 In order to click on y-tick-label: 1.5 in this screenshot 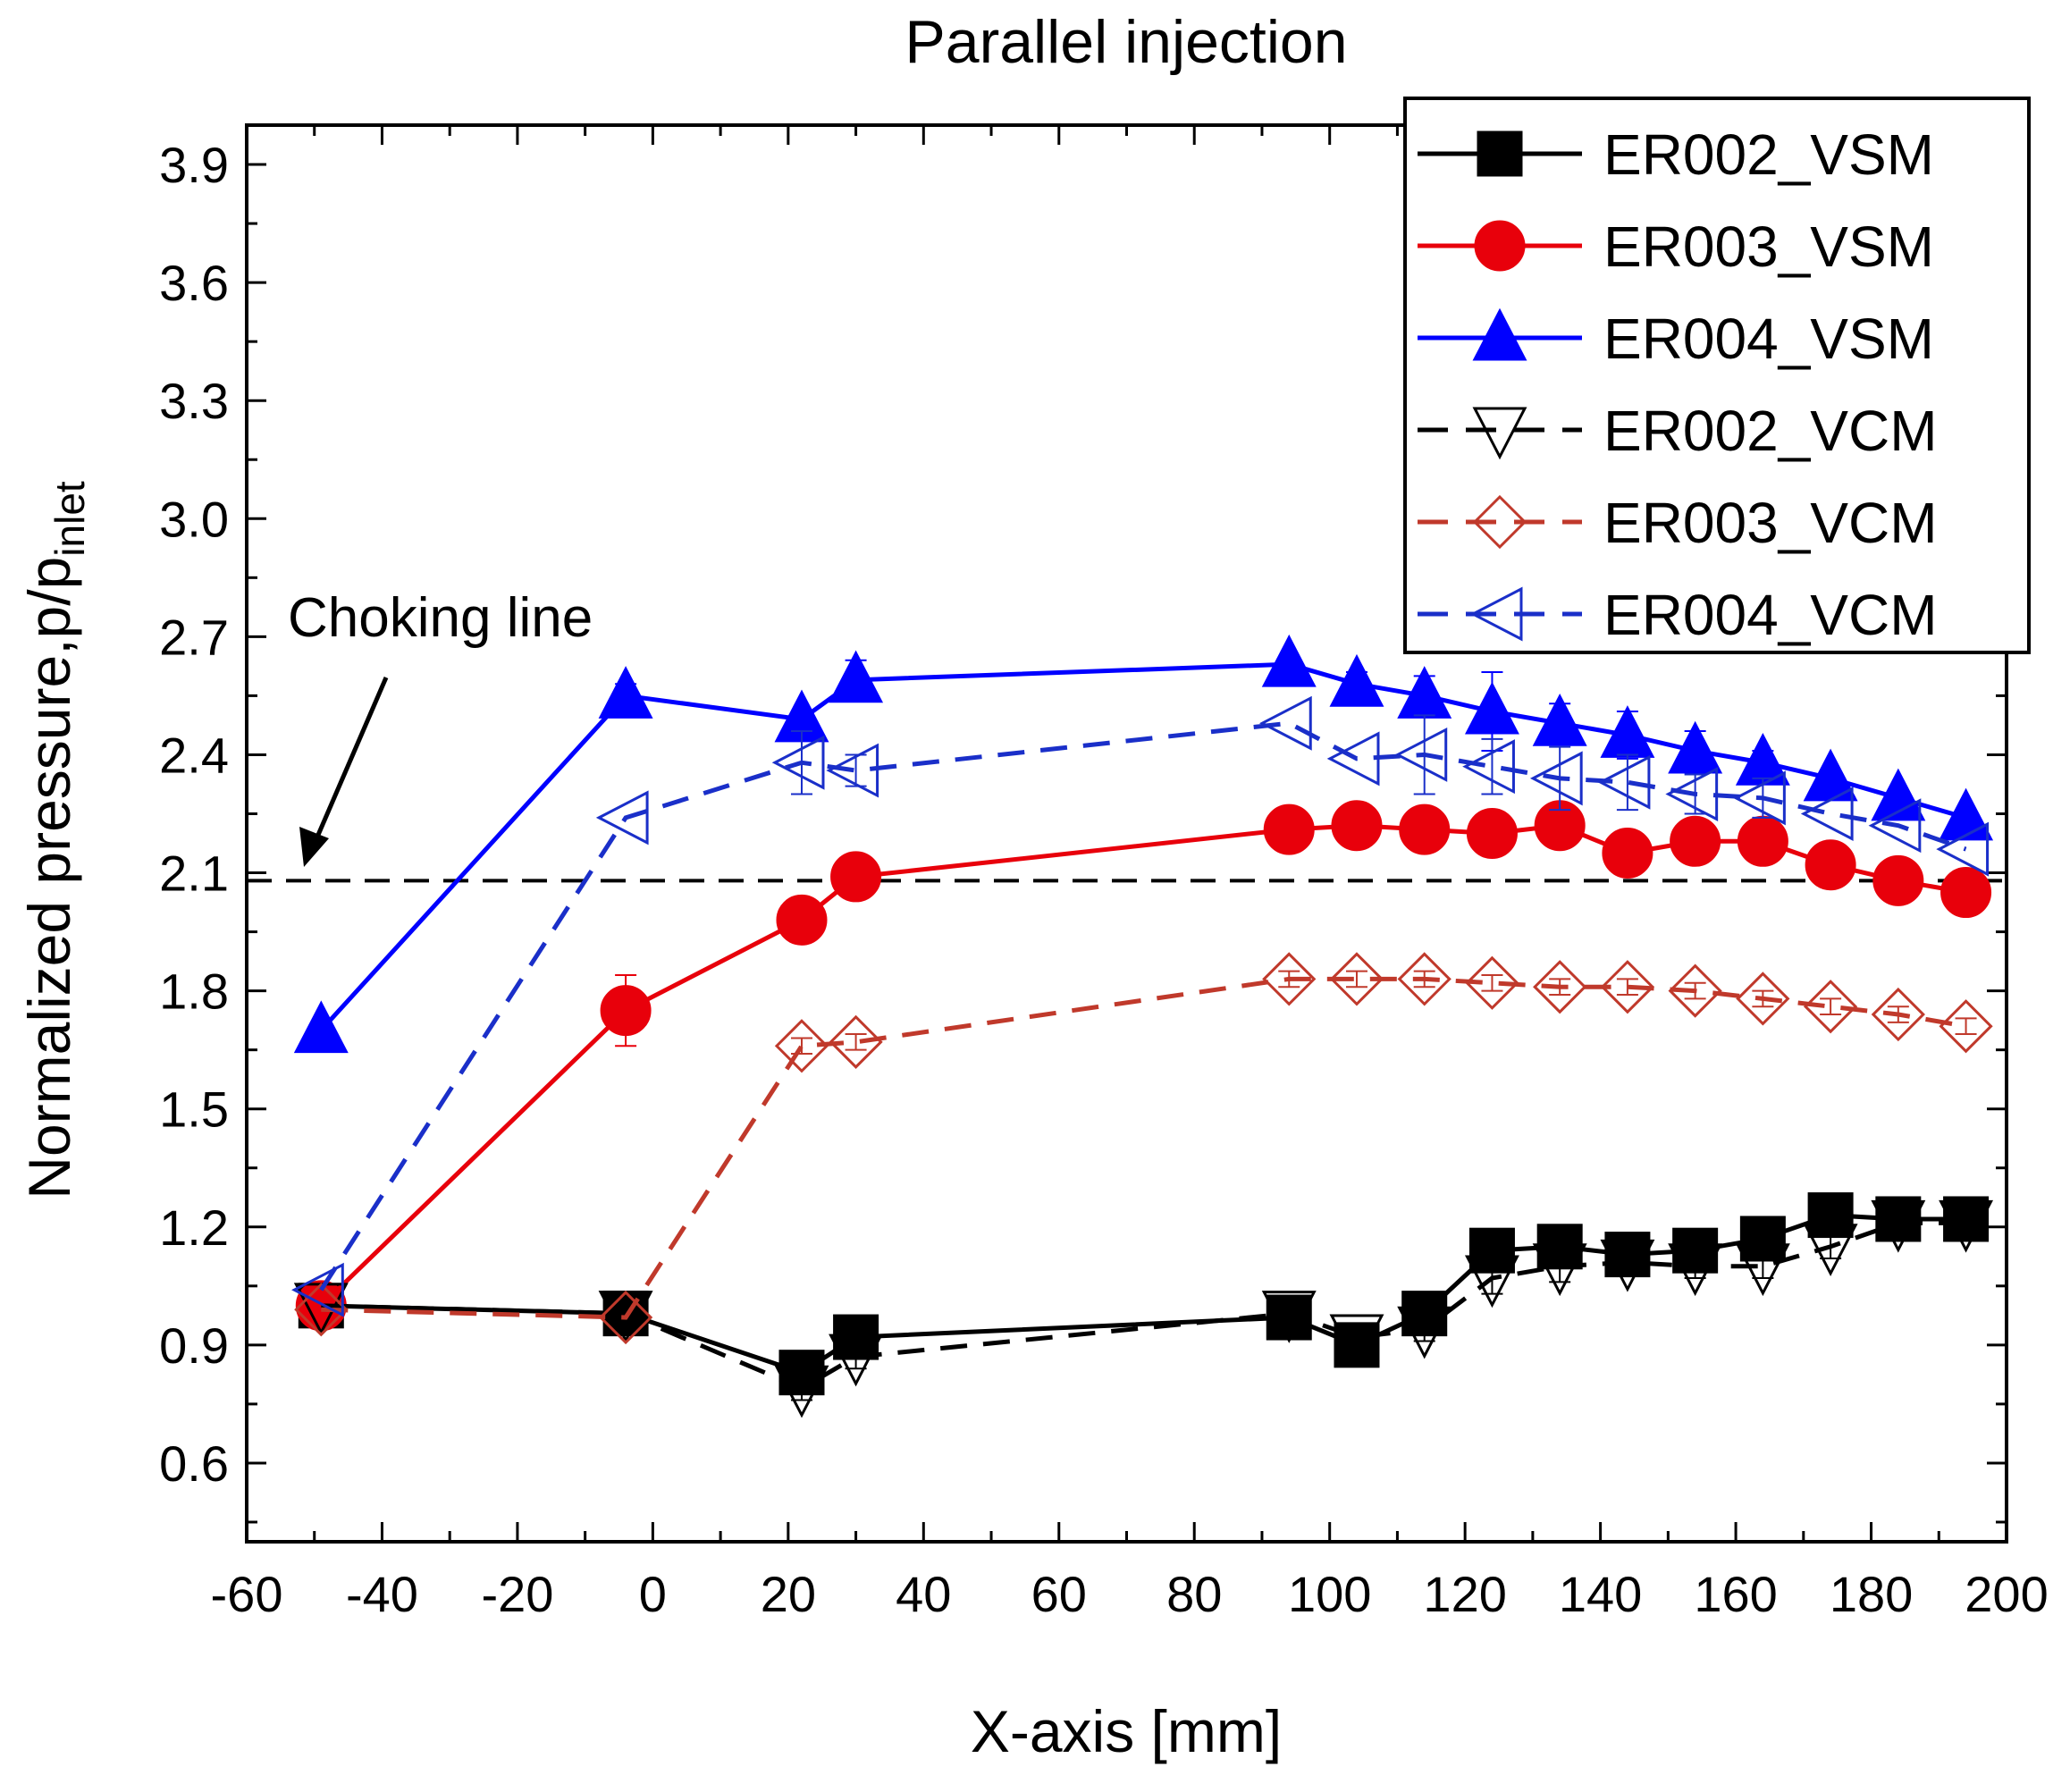, I will do `click(194, 1109)`.